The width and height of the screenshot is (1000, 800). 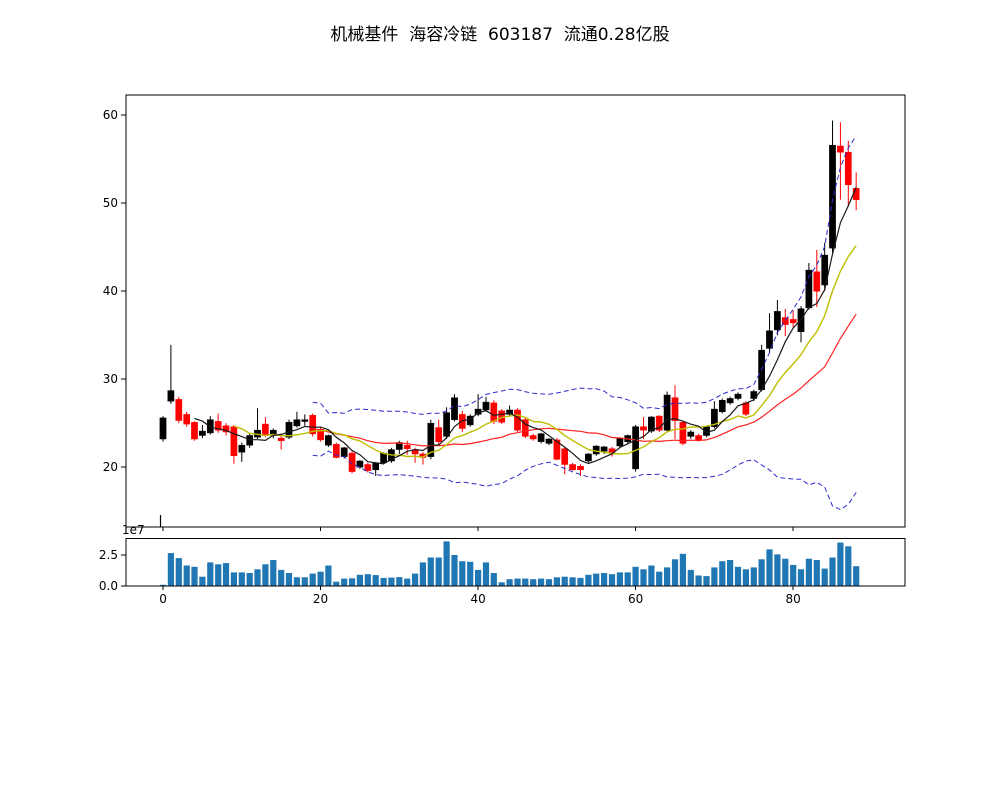 I want to click on x-tick-label: 0, so click(x=163, y=599).